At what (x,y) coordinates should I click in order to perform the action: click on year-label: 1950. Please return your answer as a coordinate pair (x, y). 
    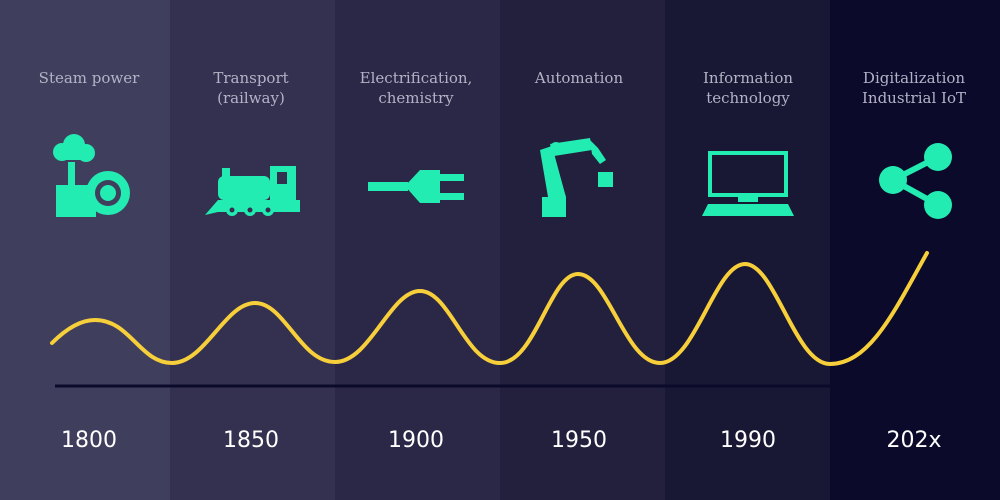
    Looking at the image, I should click on (579, 440).